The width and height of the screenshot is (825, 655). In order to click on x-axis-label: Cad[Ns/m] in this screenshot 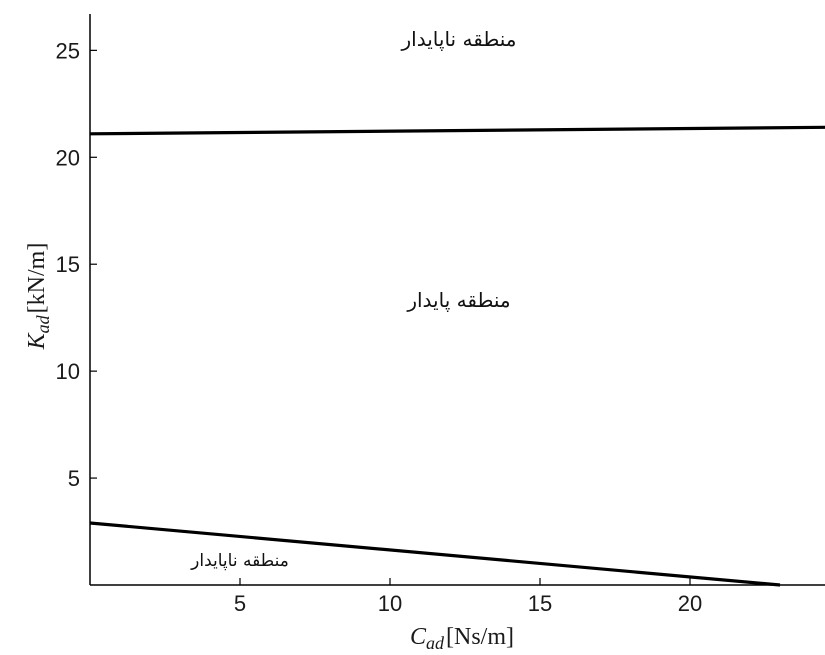, I will do `click(462, 638)`.